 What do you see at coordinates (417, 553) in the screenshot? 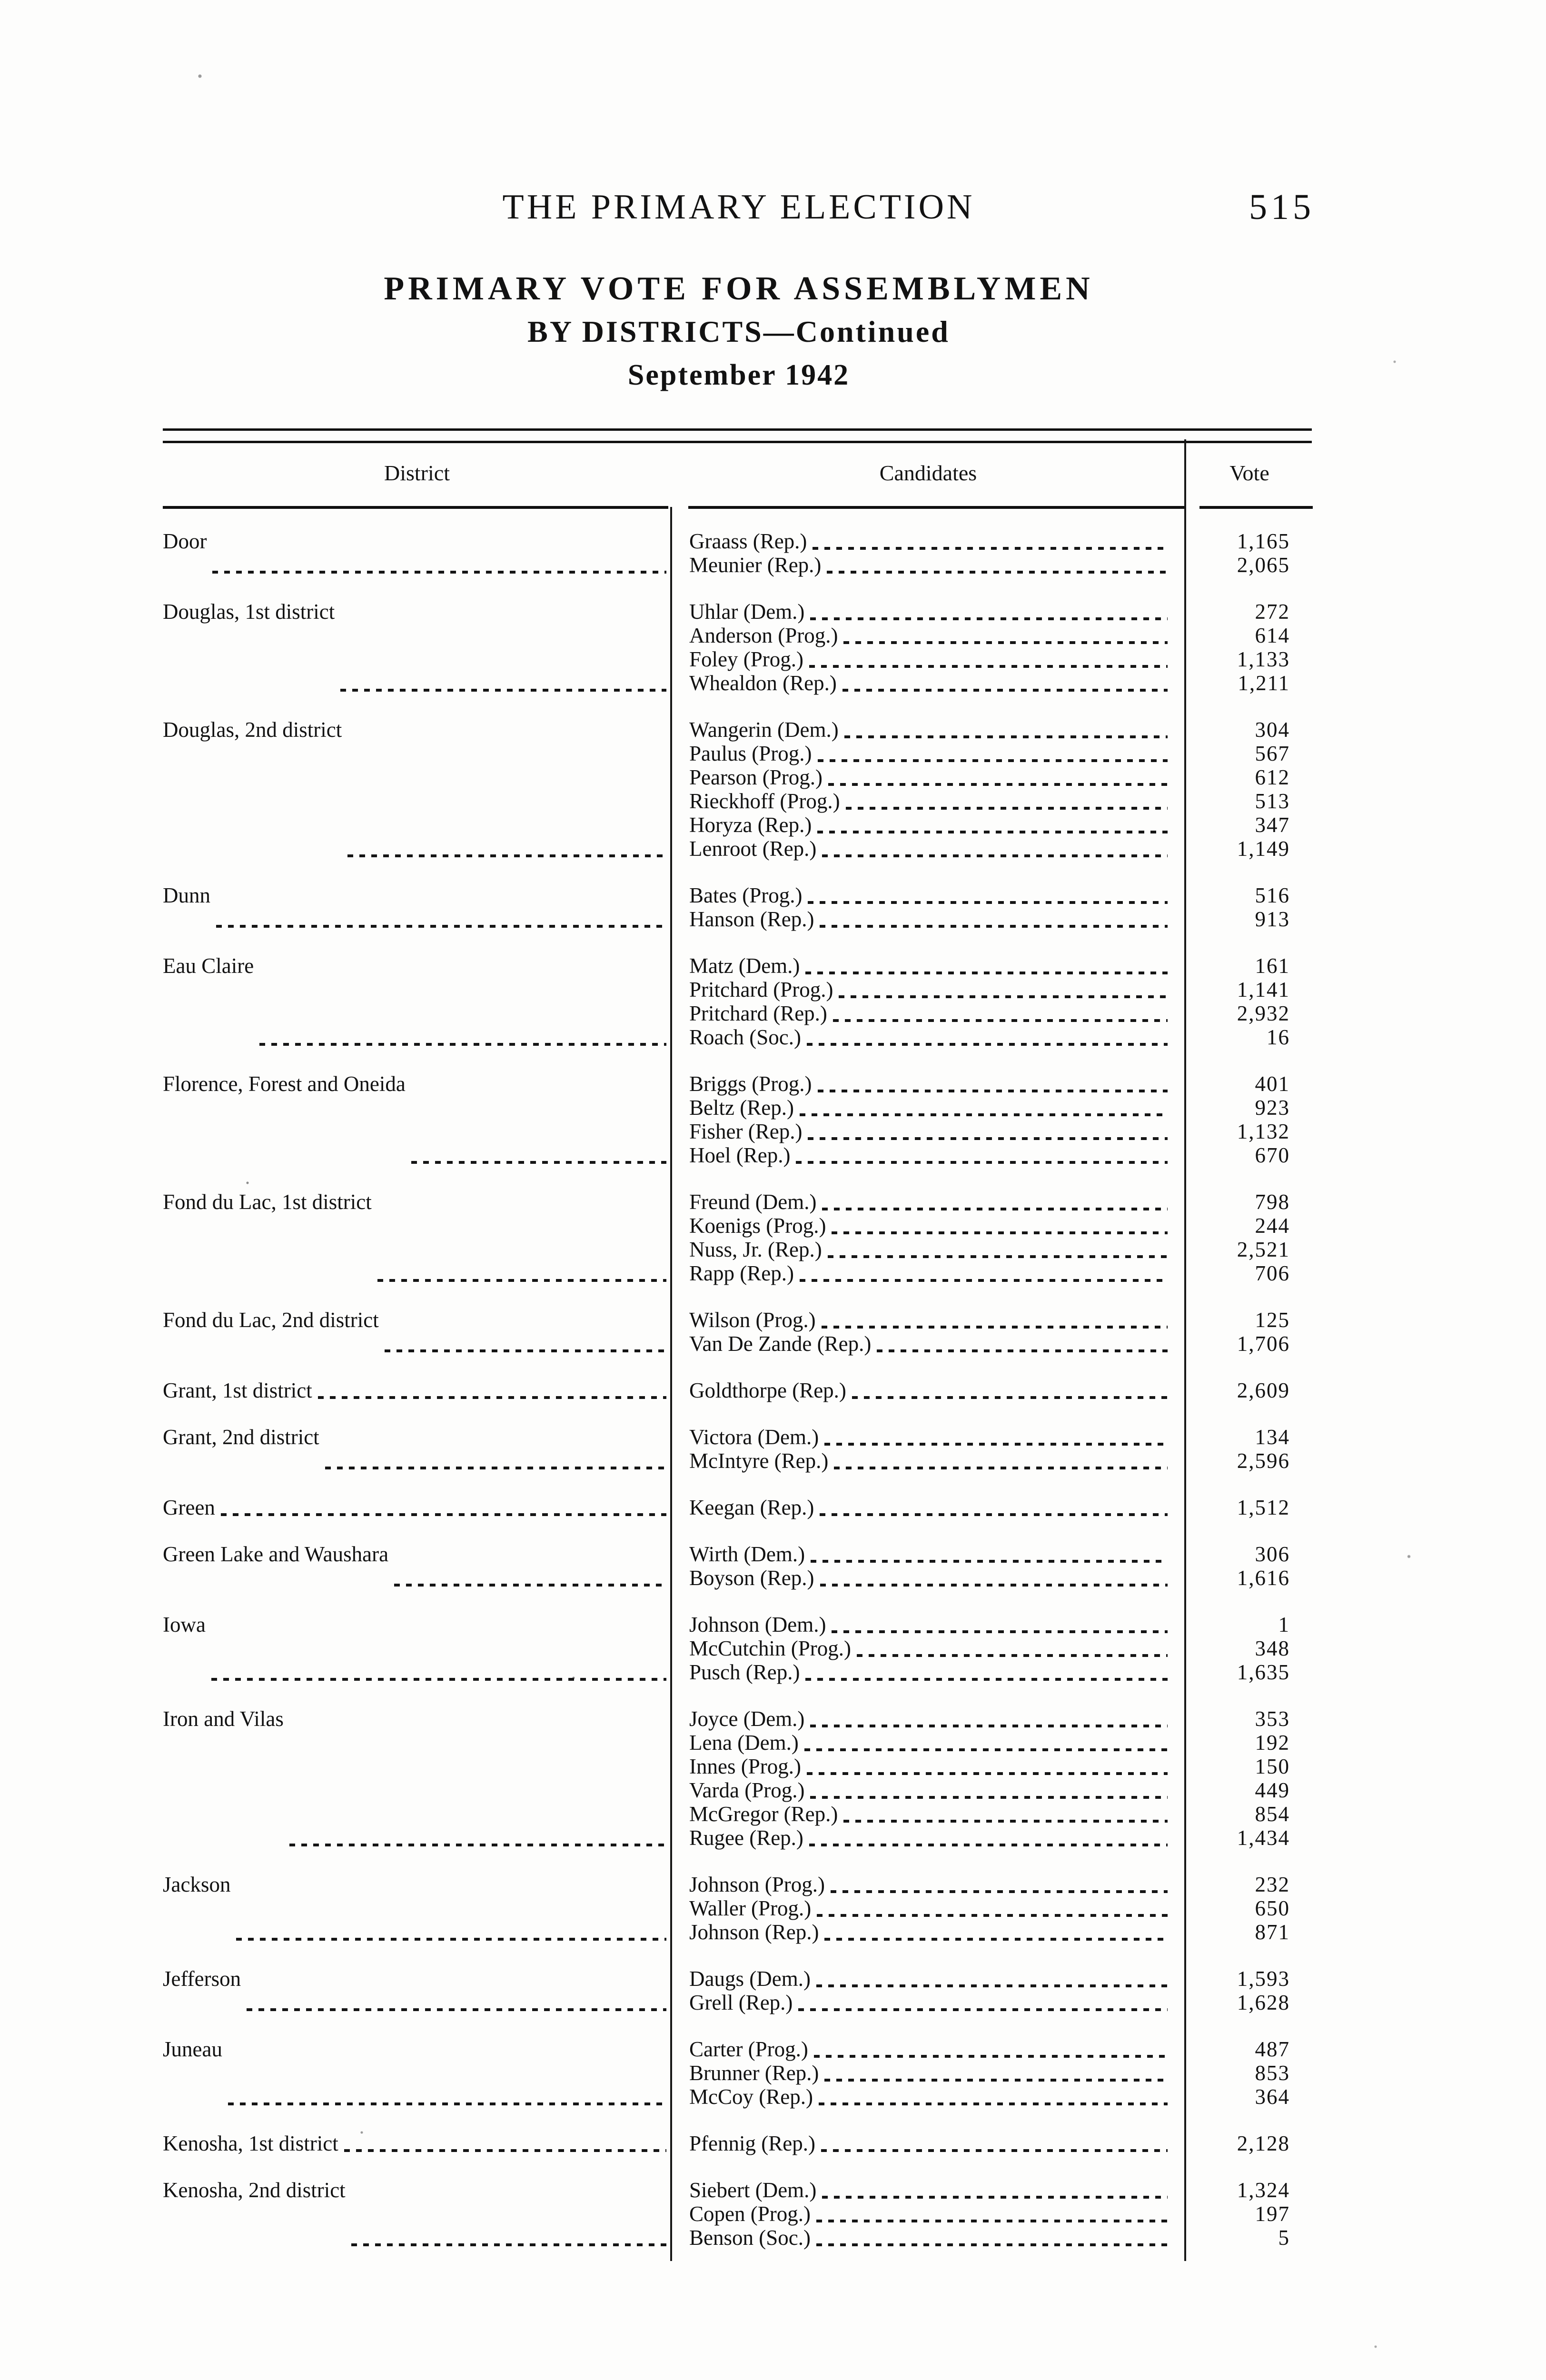
I see `district-cell: Door` at bounding box center [417, 553].